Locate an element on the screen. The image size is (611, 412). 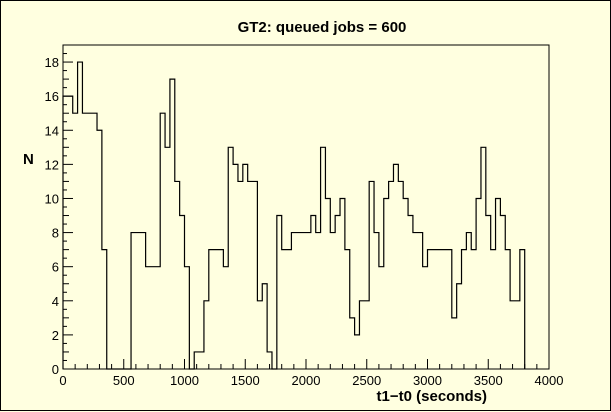
y-tick-label: 0 is located at coordinates (55, 369).